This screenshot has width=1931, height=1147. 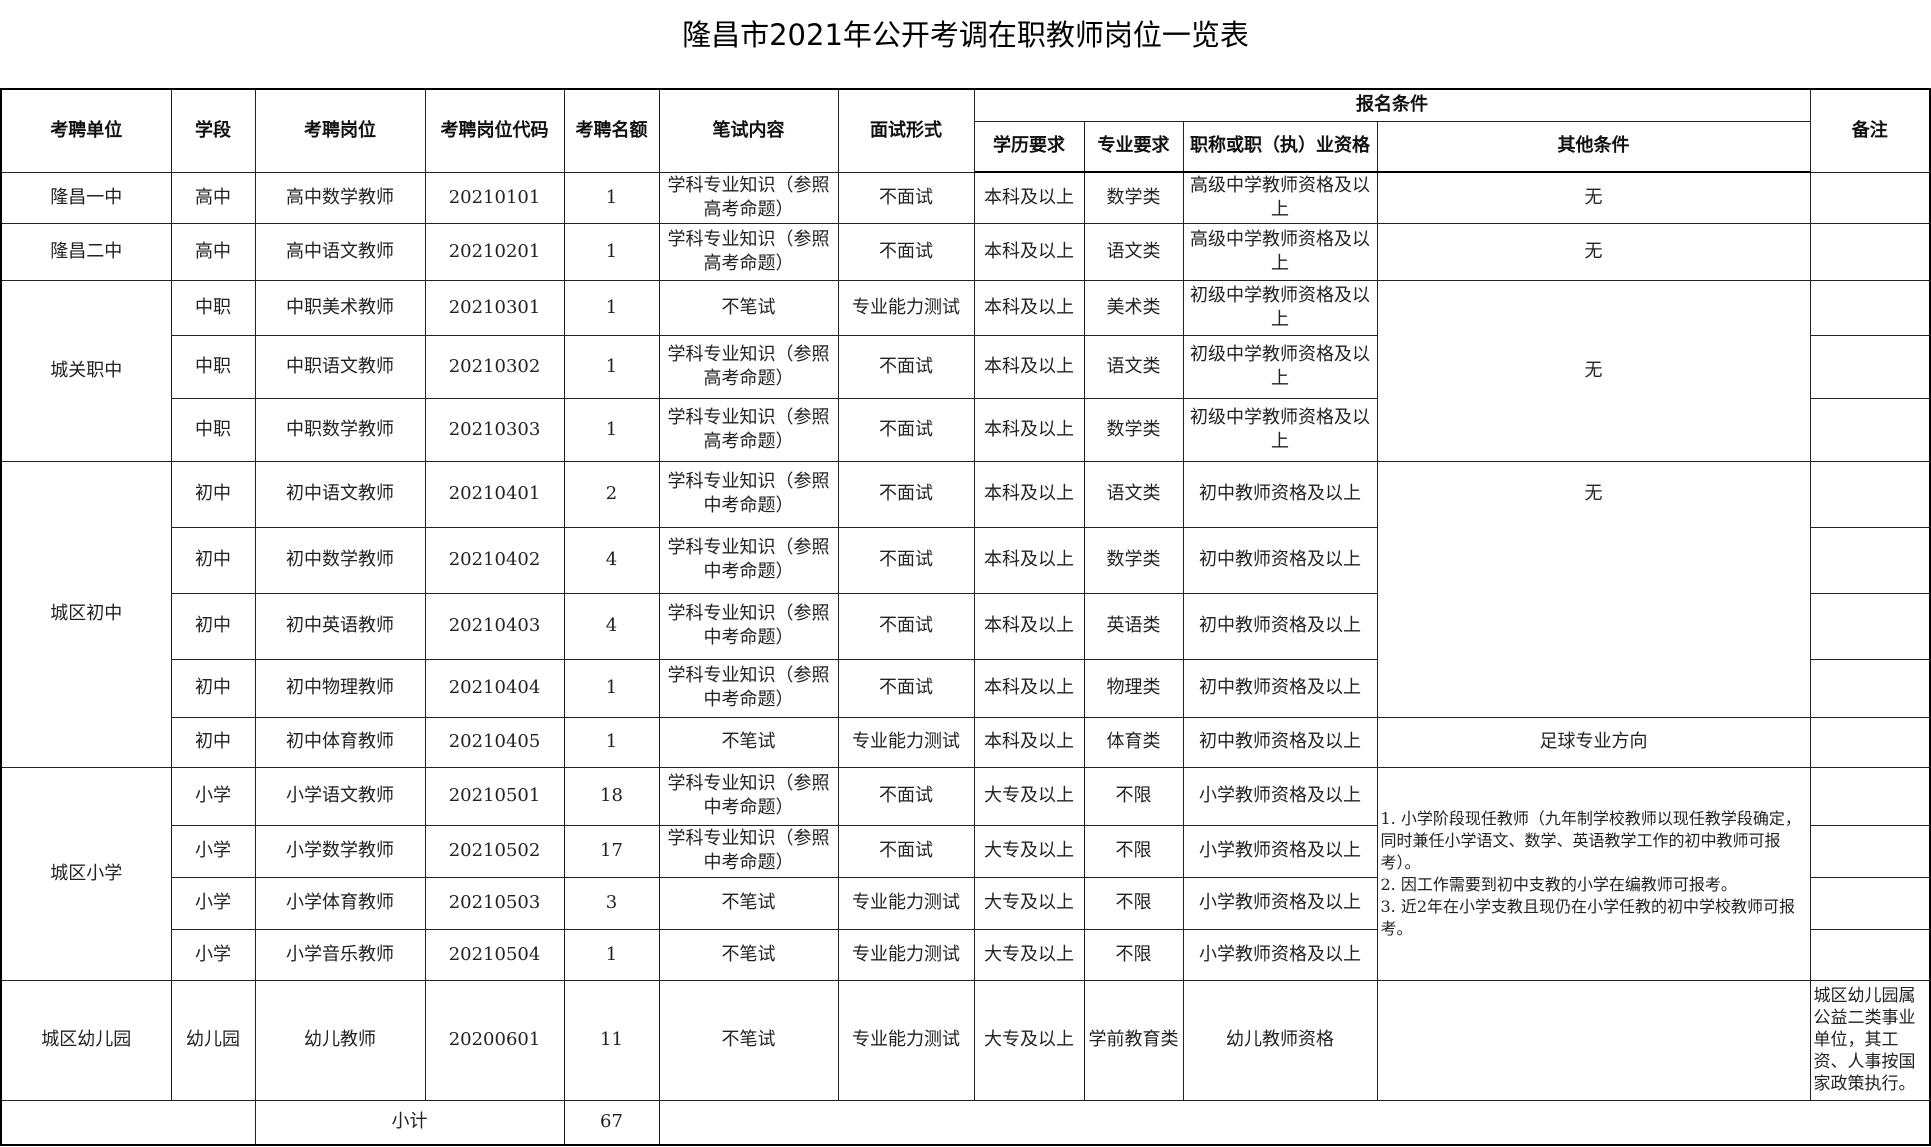 I want to click on position-cell: 小学音乐教师, so click(x=340, y=954).